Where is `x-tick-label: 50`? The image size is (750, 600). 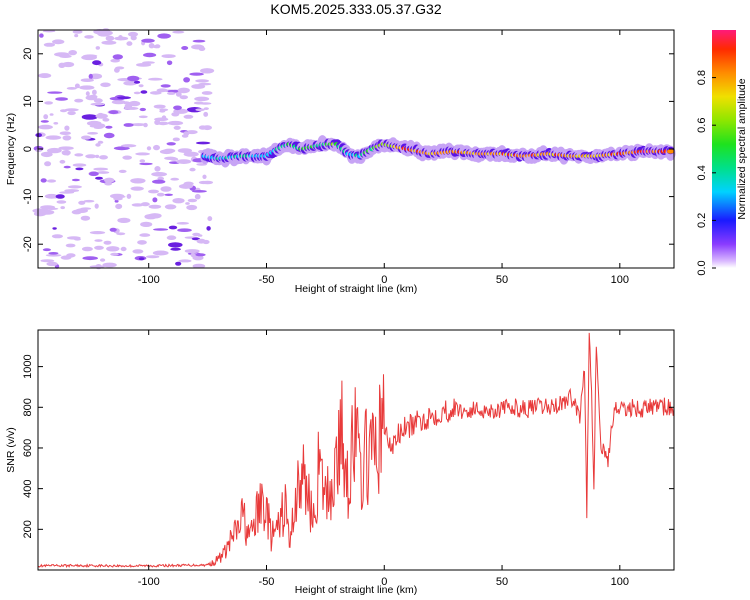
x-tick-label: 50 is located at coordinates (502, 280).